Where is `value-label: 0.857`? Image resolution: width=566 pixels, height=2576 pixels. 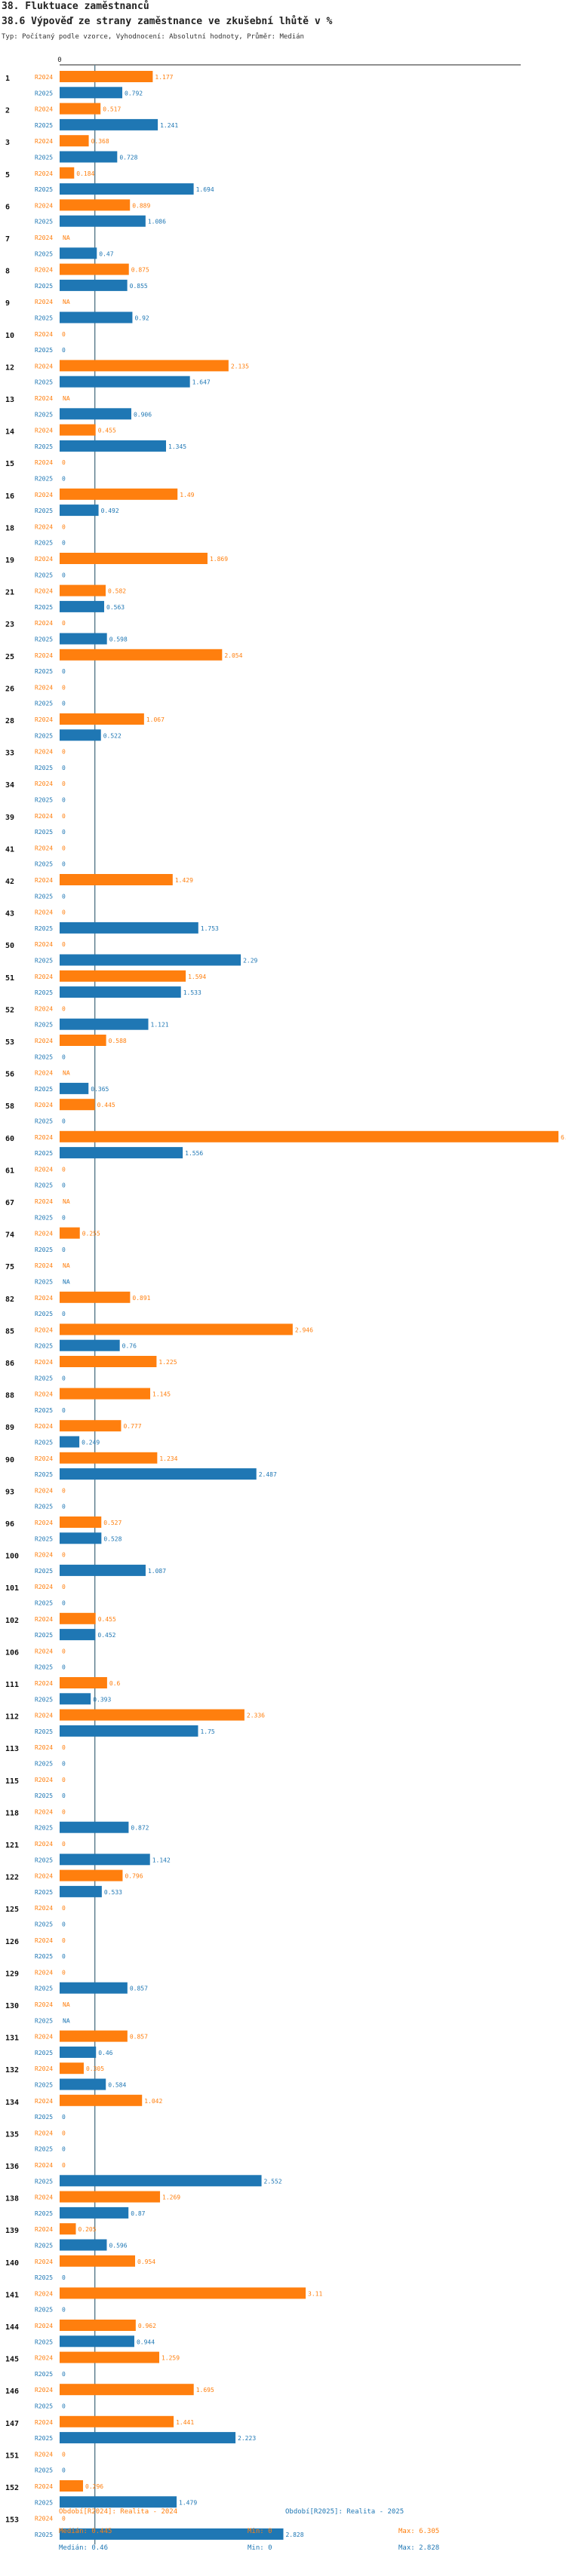 value-label: 0.857 is located at coordinates (139, 2037).